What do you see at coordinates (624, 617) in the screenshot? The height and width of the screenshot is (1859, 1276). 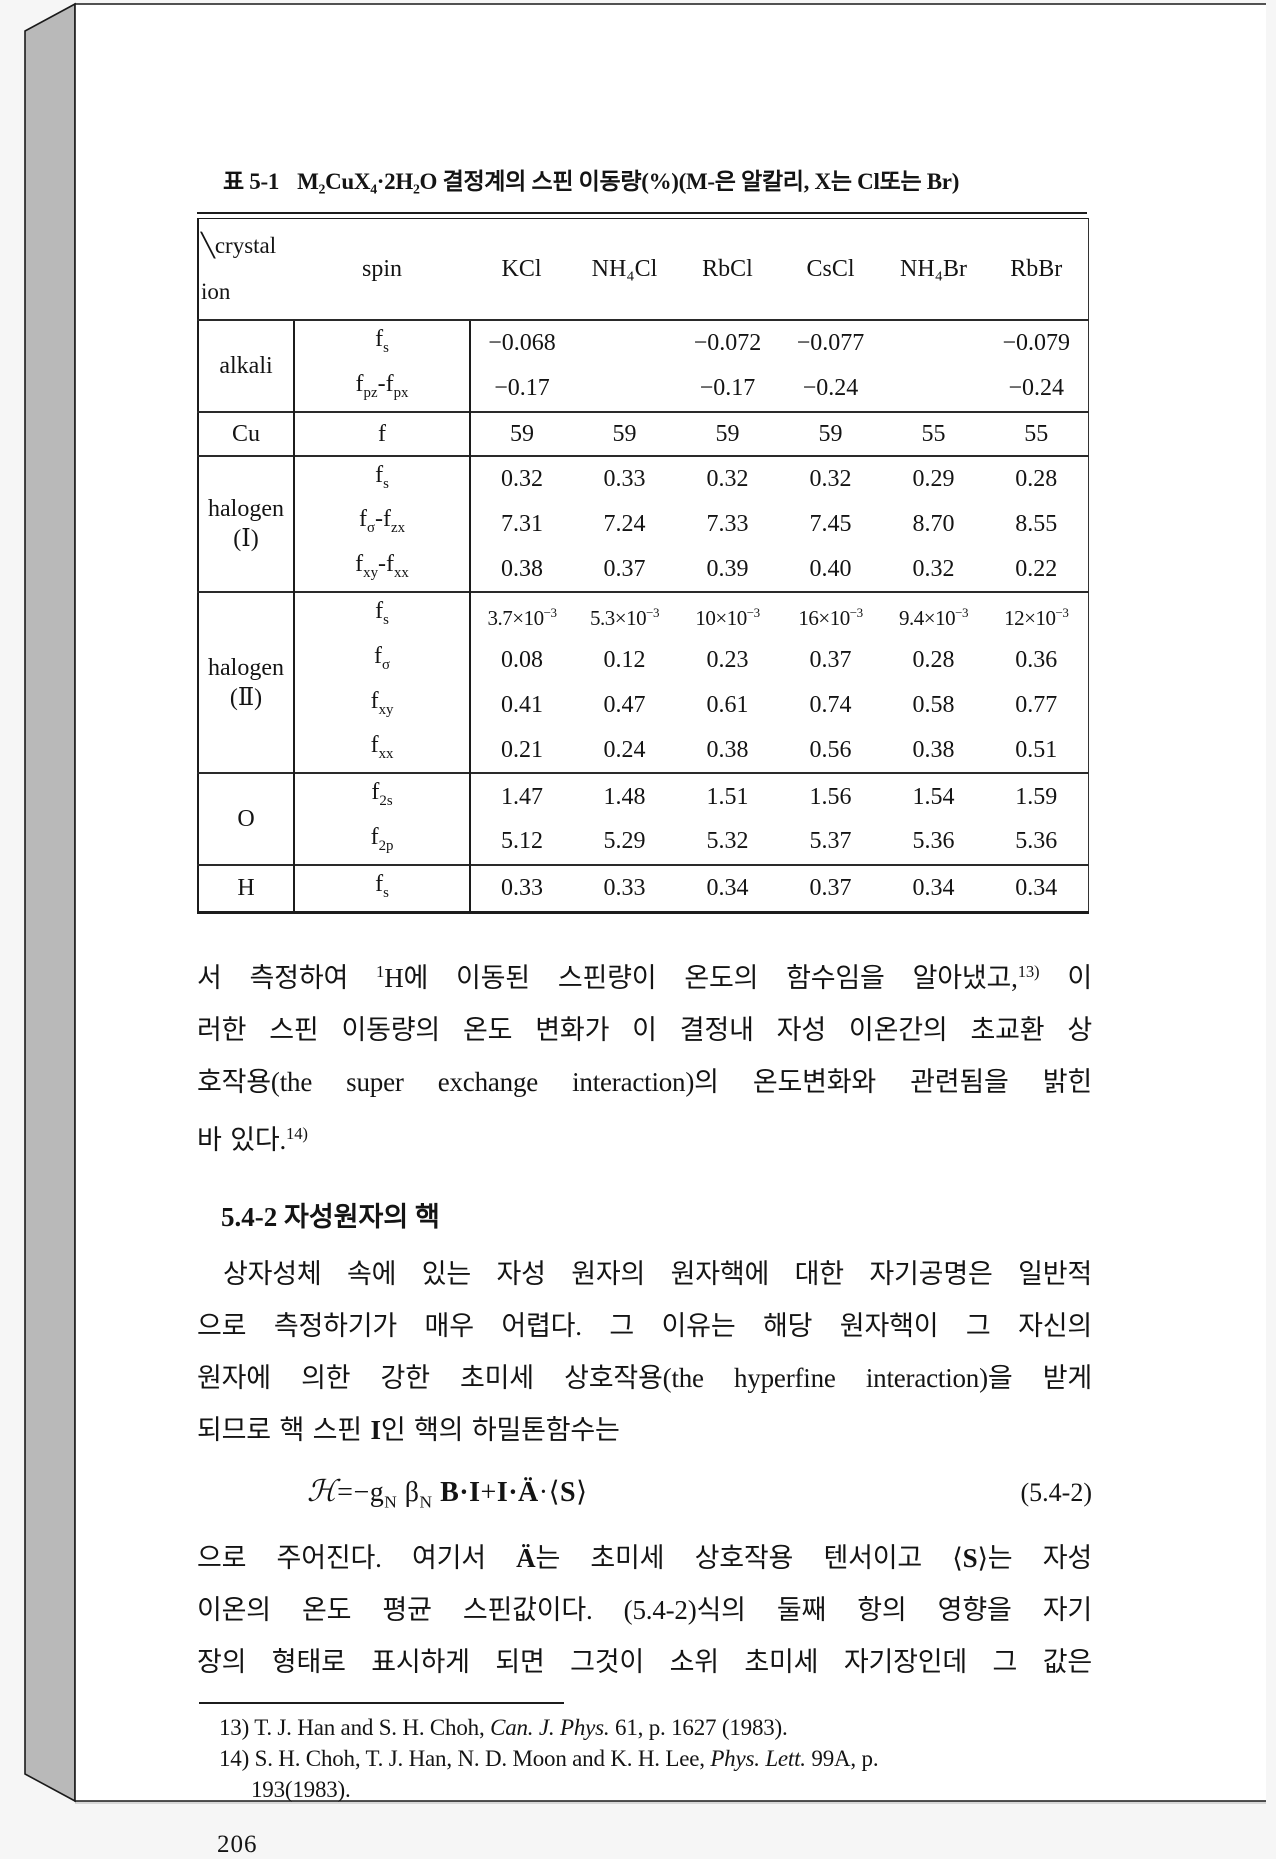 I see `table-cell: 5.3×10⁻³` at bounding box center [624, 617].